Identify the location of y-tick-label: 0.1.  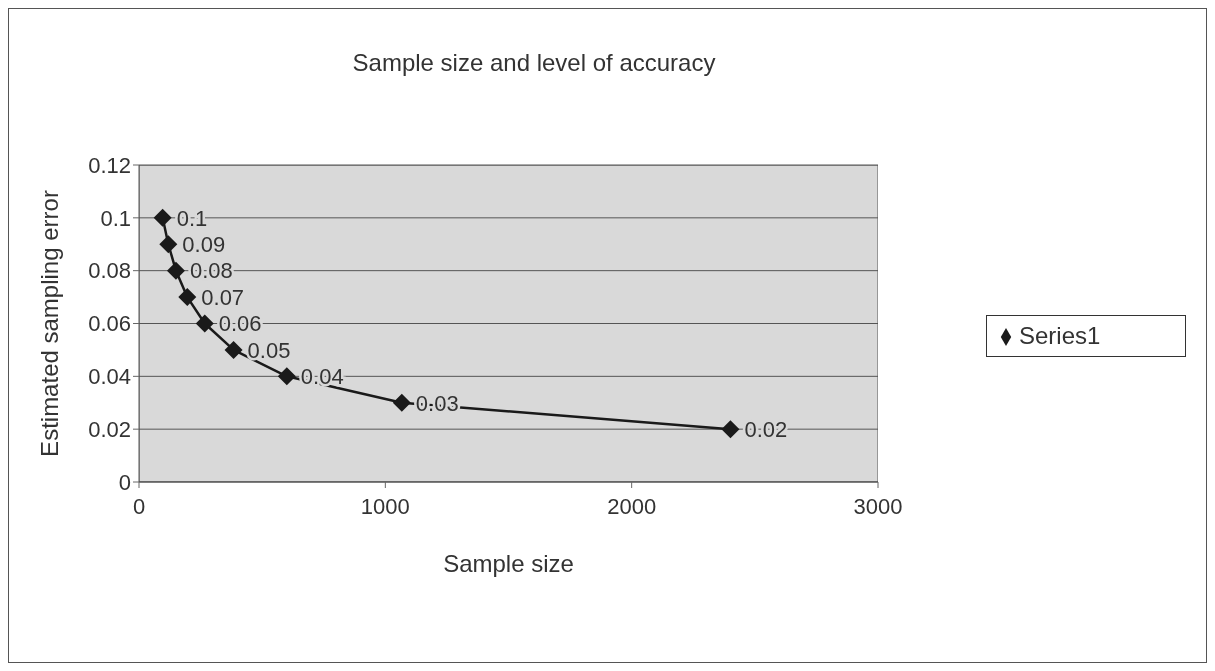
(115, 218).